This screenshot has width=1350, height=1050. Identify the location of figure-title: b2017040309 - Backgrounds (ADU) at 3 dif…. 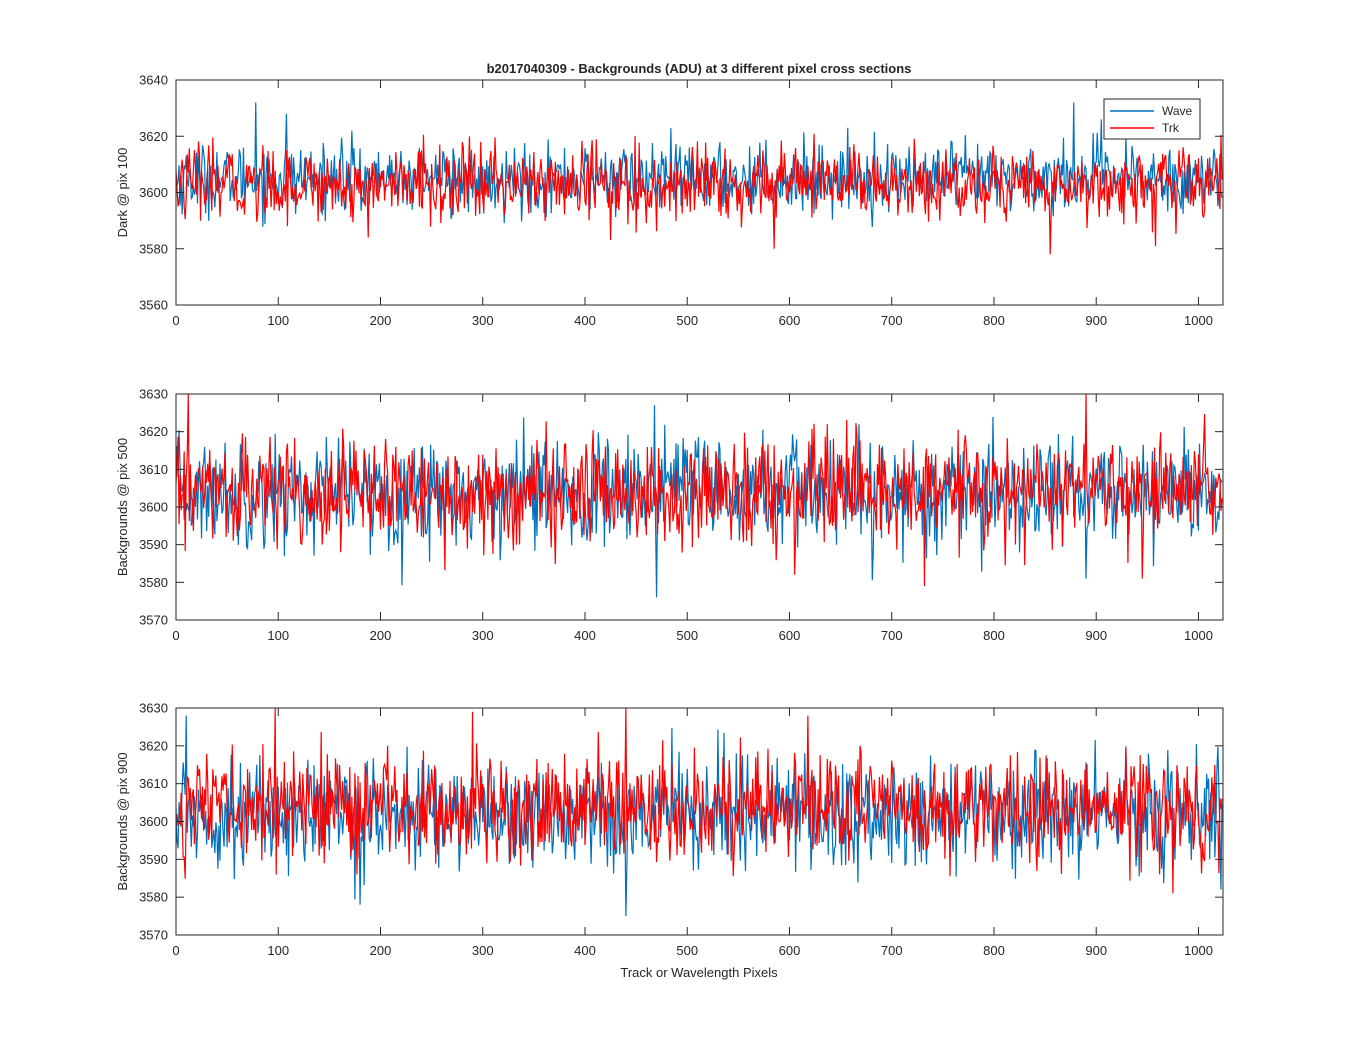
(699, 68).